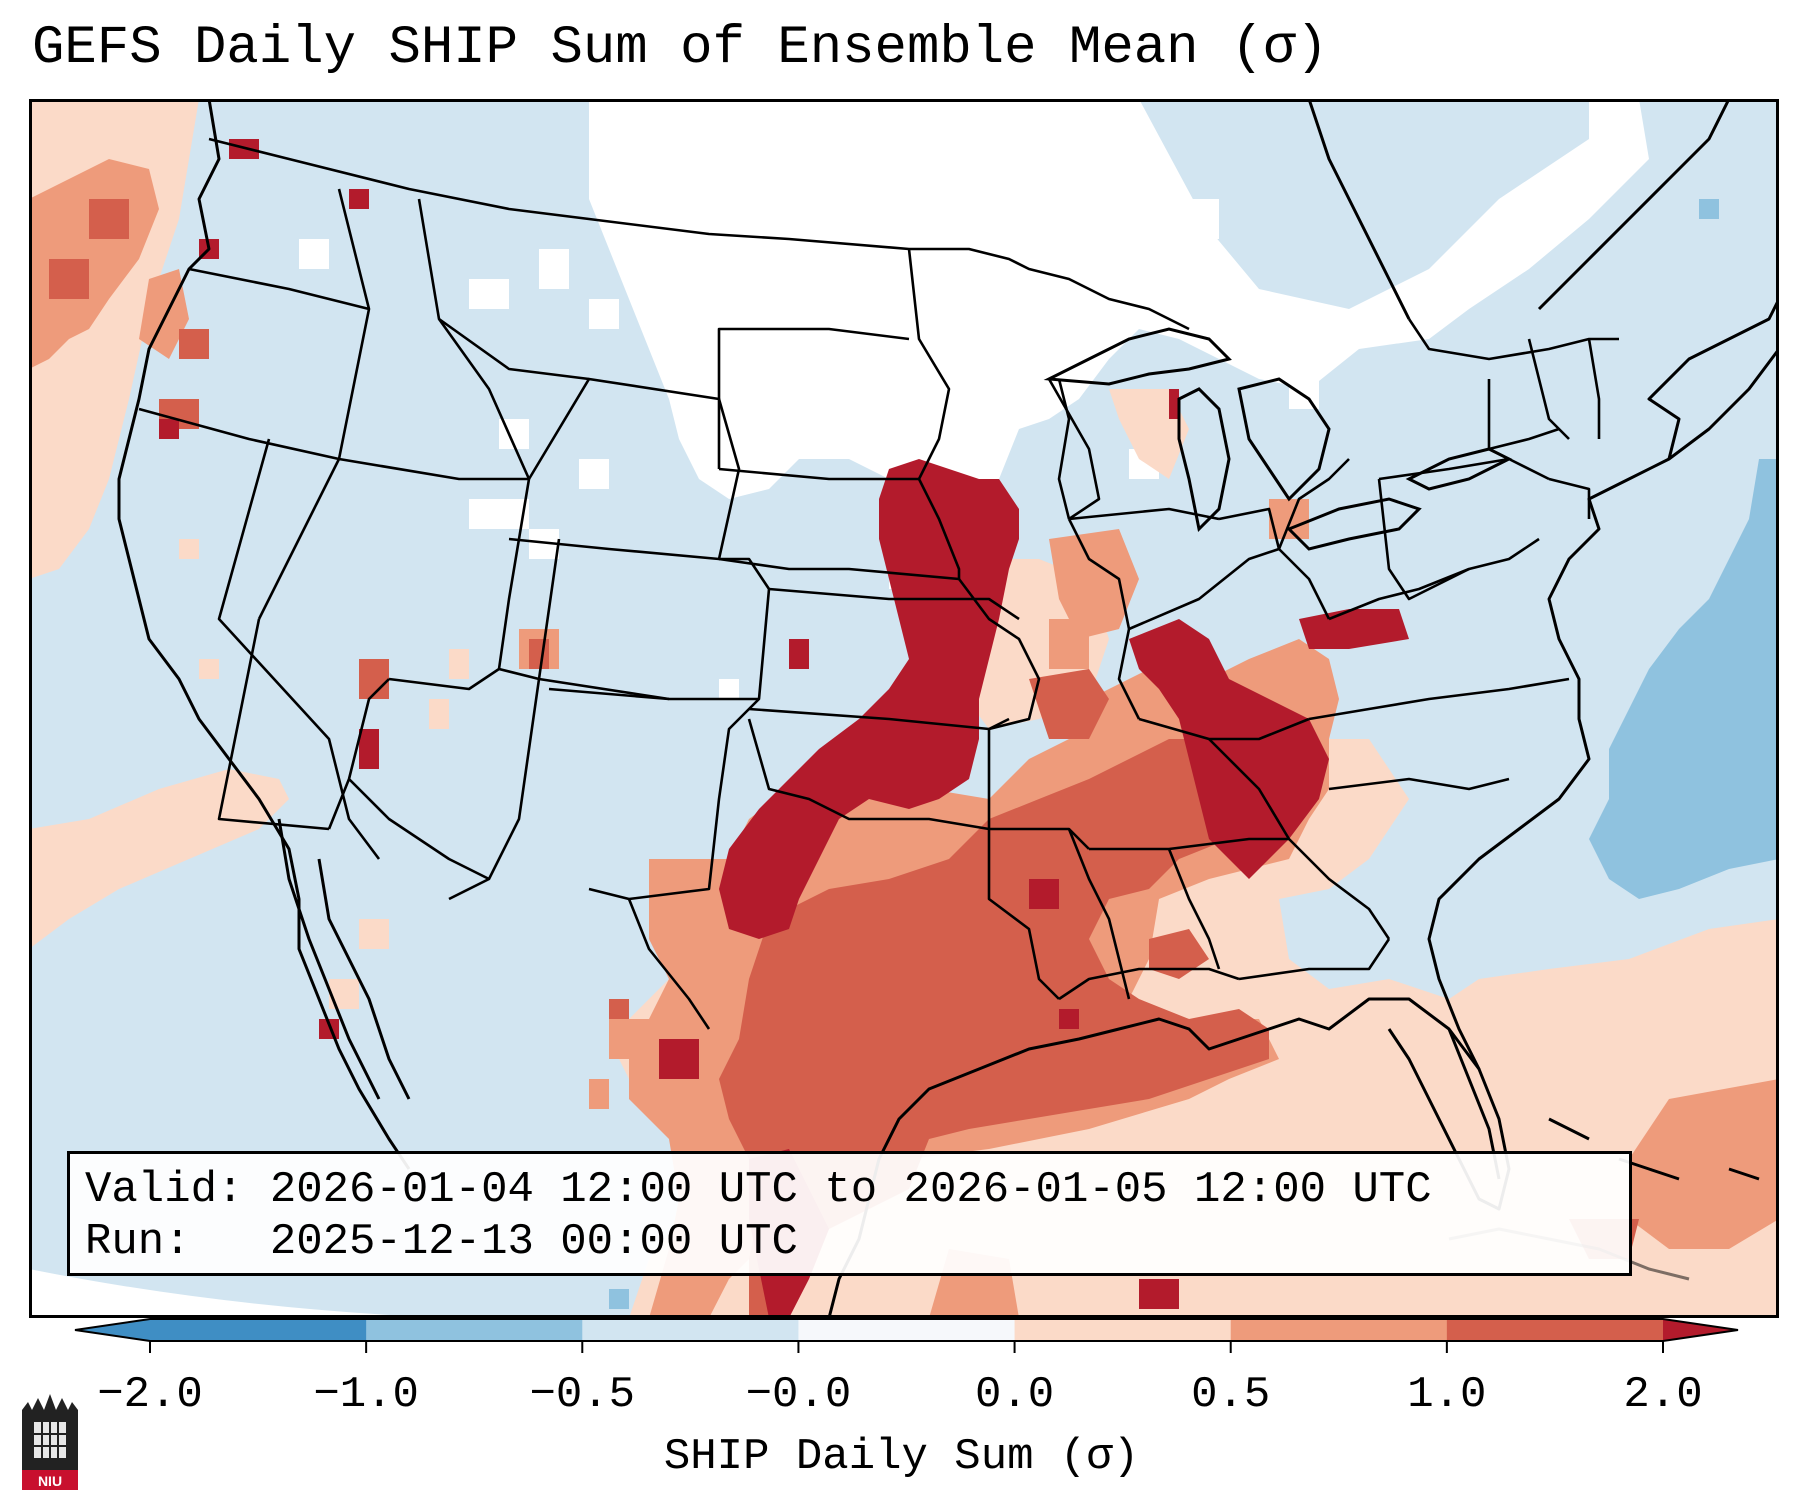 Image resolution: width=1803 pixels, height=1506 pixels. Describe the element at coordinates (441, 1242) in the screenshot. I see `run-time-text: Run: 2025-12-13 00:00 UTC` at that location.